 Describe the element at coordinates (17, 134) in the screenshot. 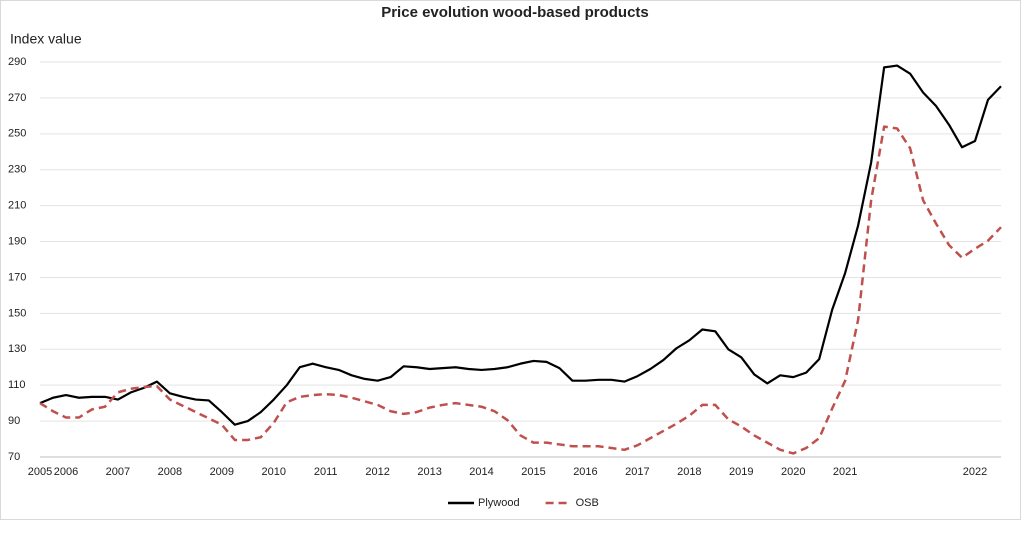

I see `y-tick-label: 250` at that location.